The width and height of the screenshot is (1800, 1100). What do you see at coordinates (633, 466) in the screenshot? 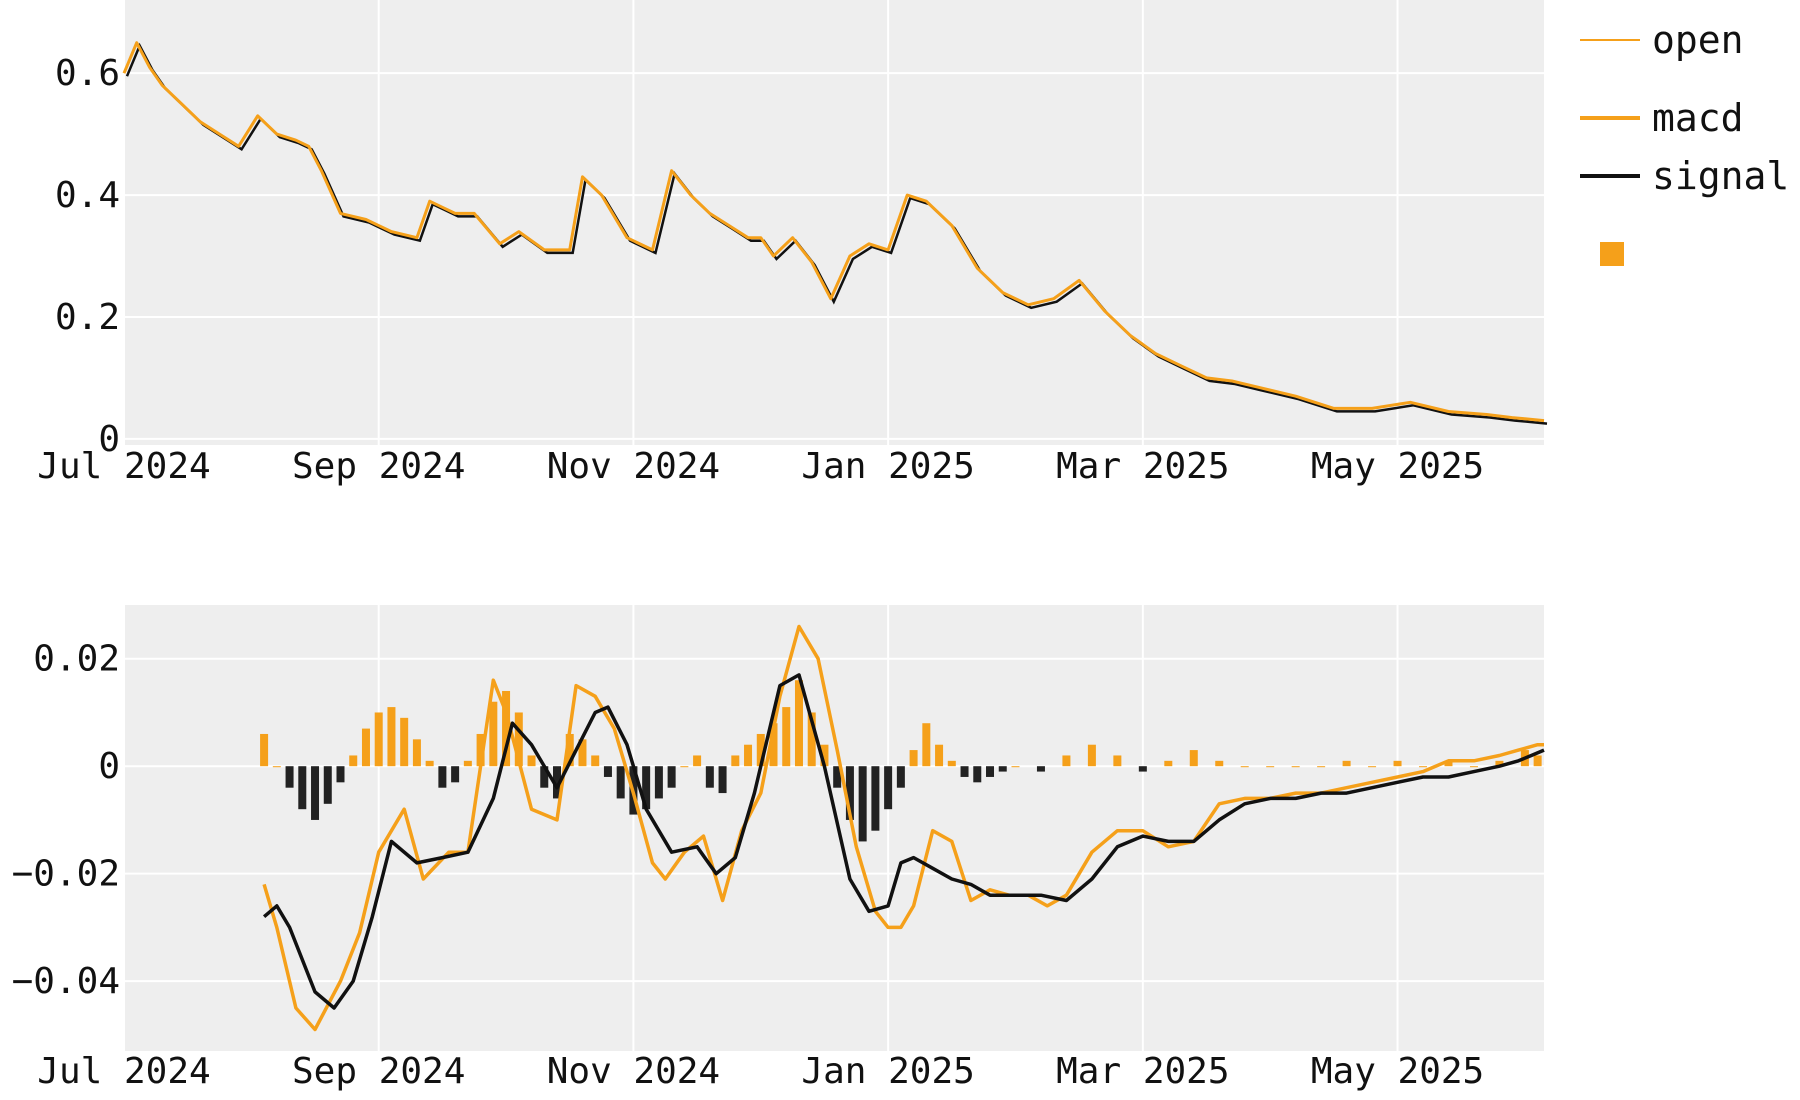
I see `price-x-tick-label: Nov 2024` at bounding box center [633, 466].